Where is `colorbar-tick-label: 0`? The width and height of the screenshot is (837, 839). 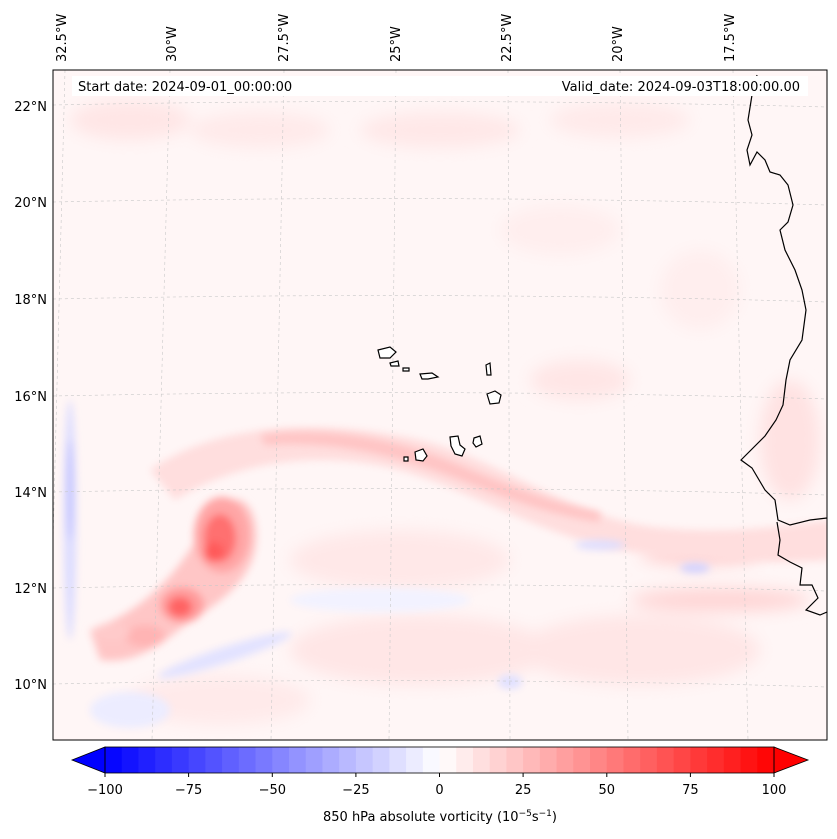 colorbar-tick-label: 0 is located at coordinates (439, 790).